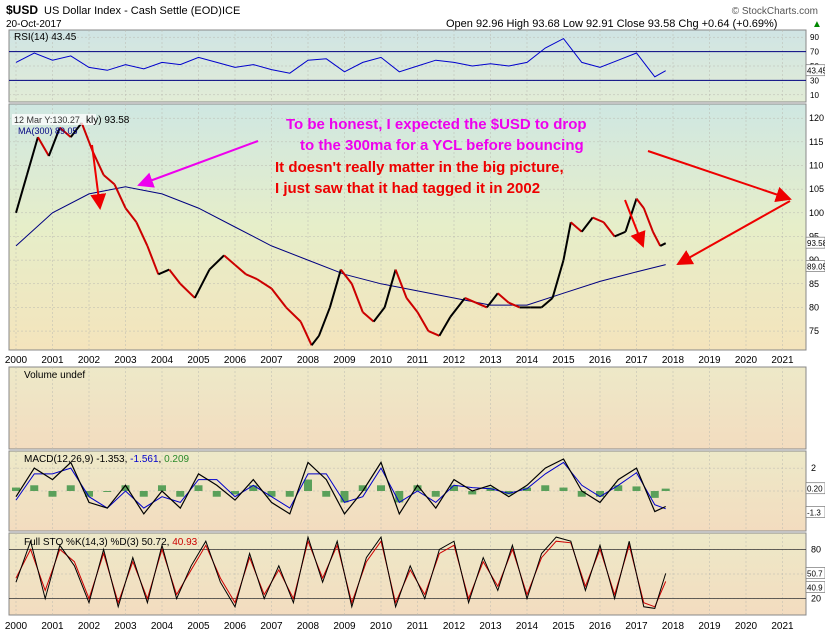  What do you see at coordinates (814, 331) in the screenshot?
I see `price-y-tick-0: 75` at bounding box center [814, 331].